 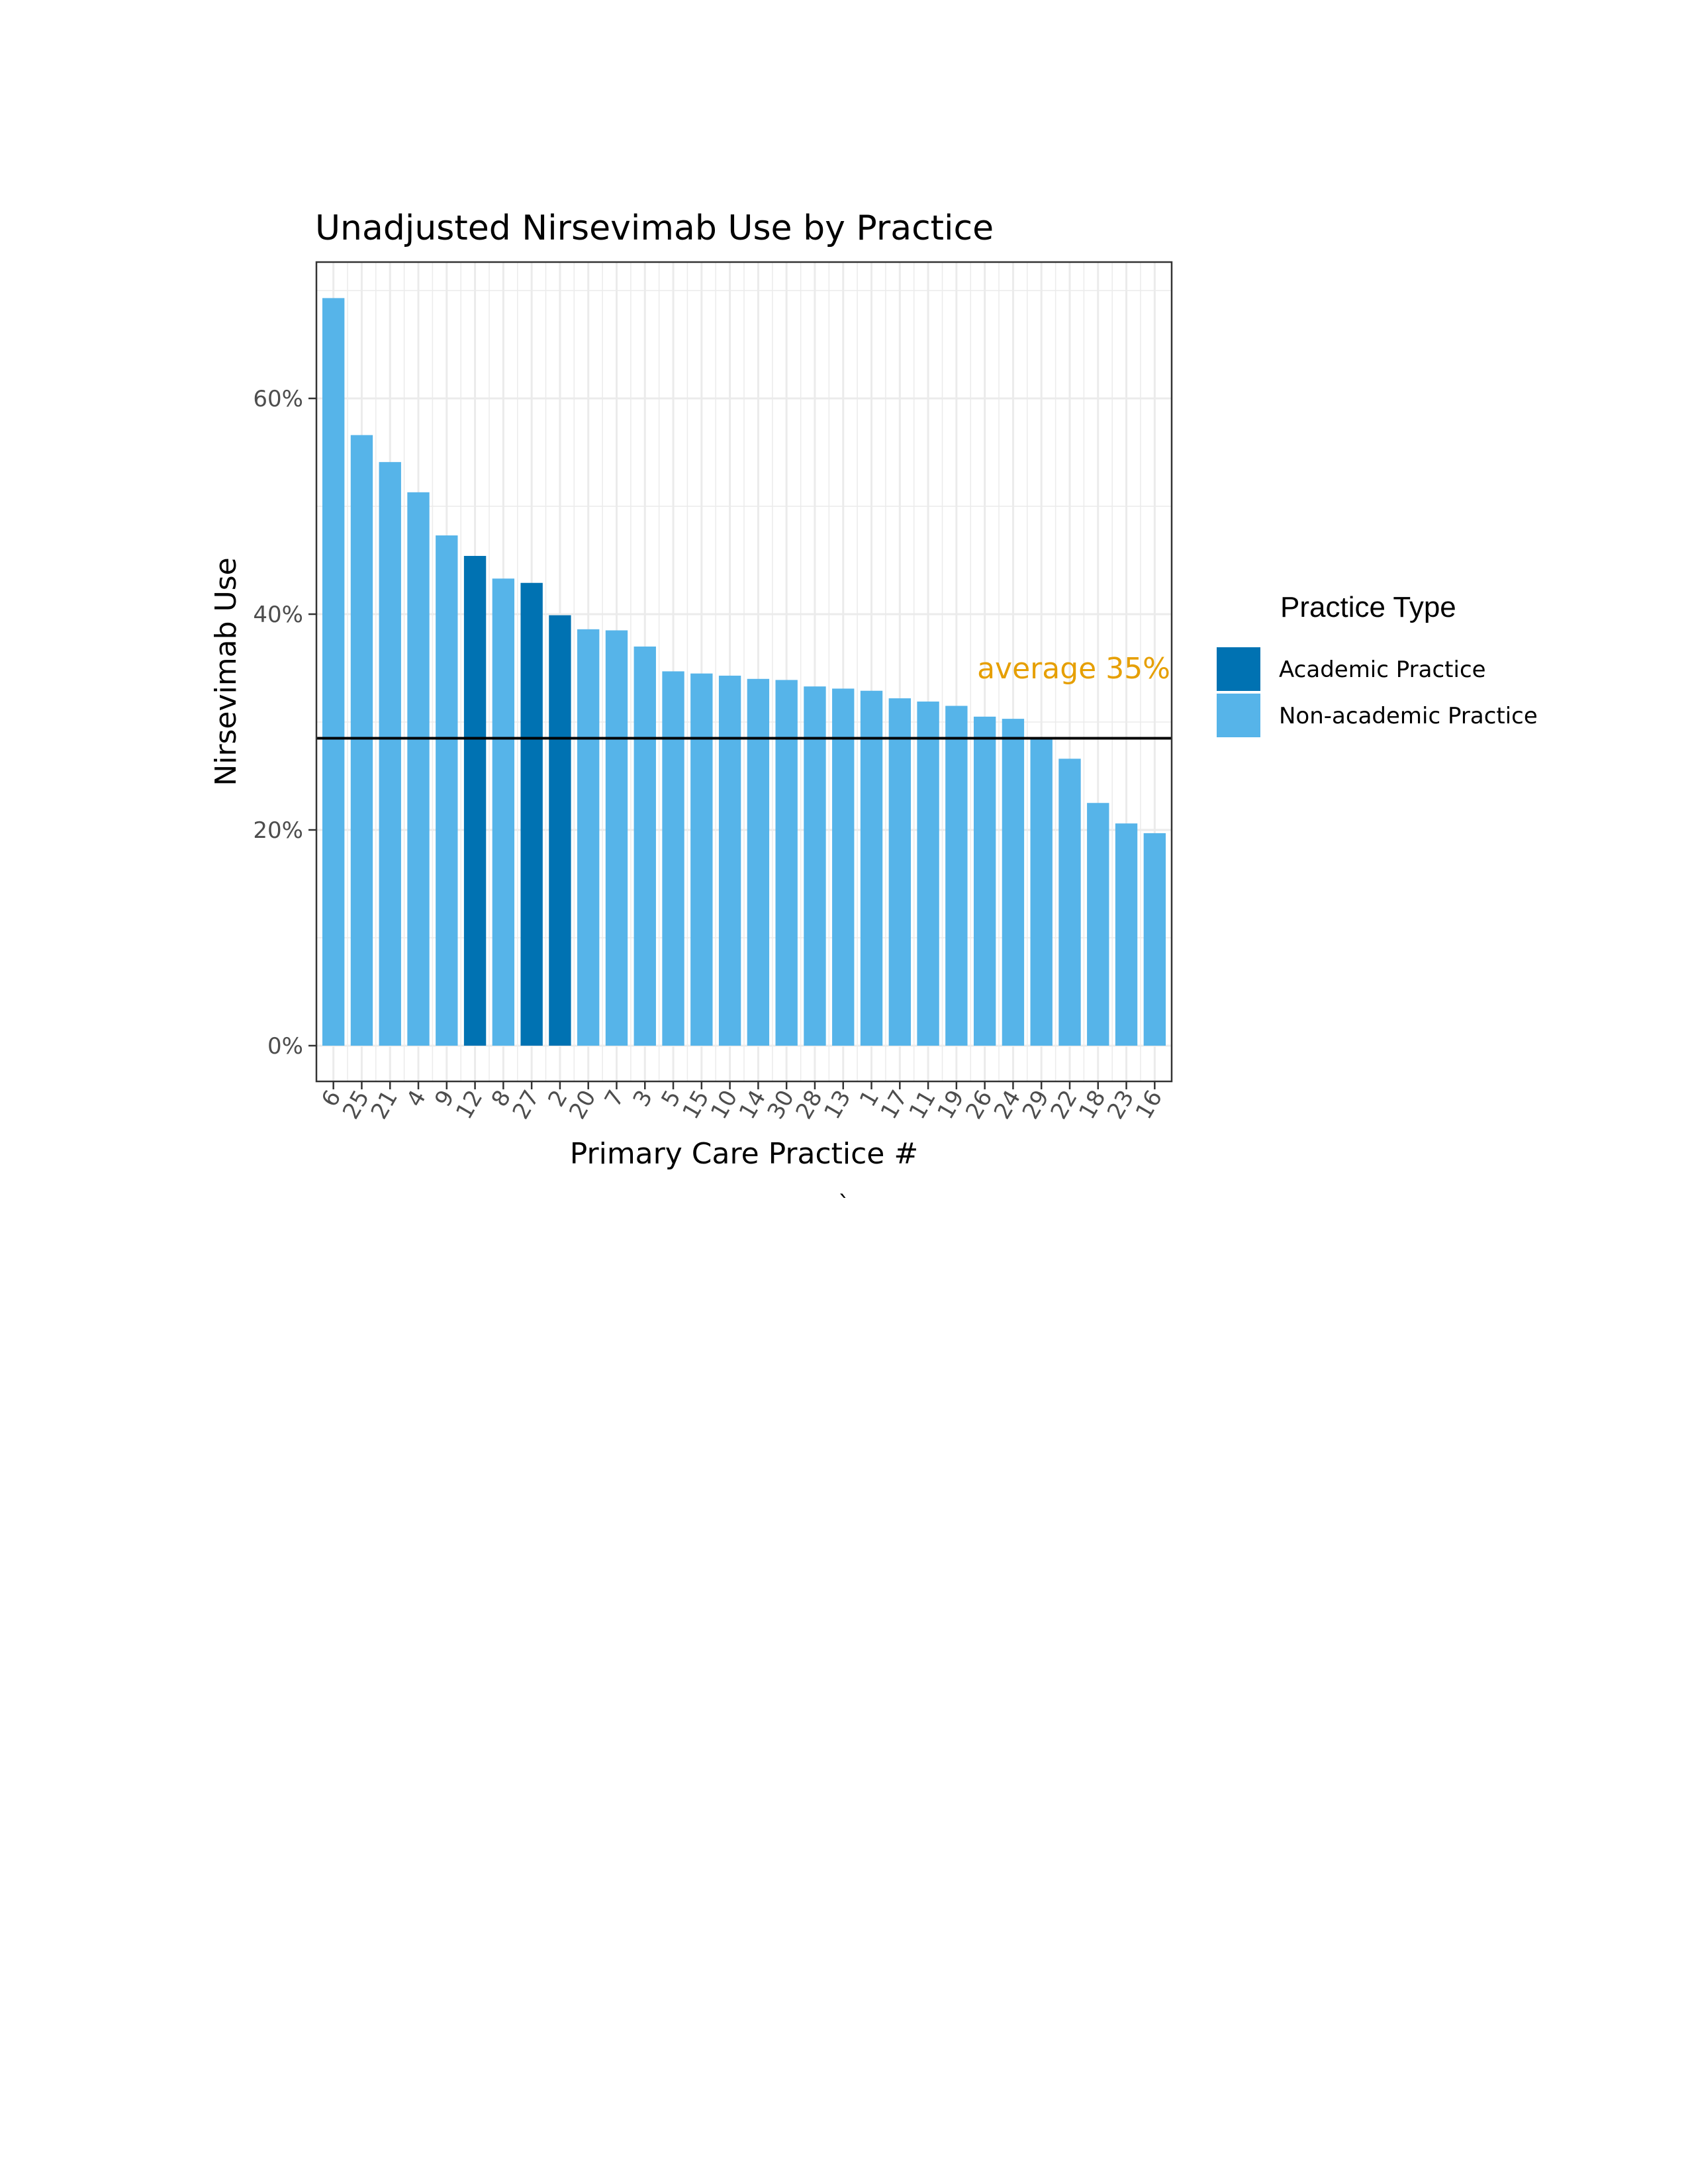 I want to click on x-axis-title: Primary Care Practice #, so click(x=744, y=1154).